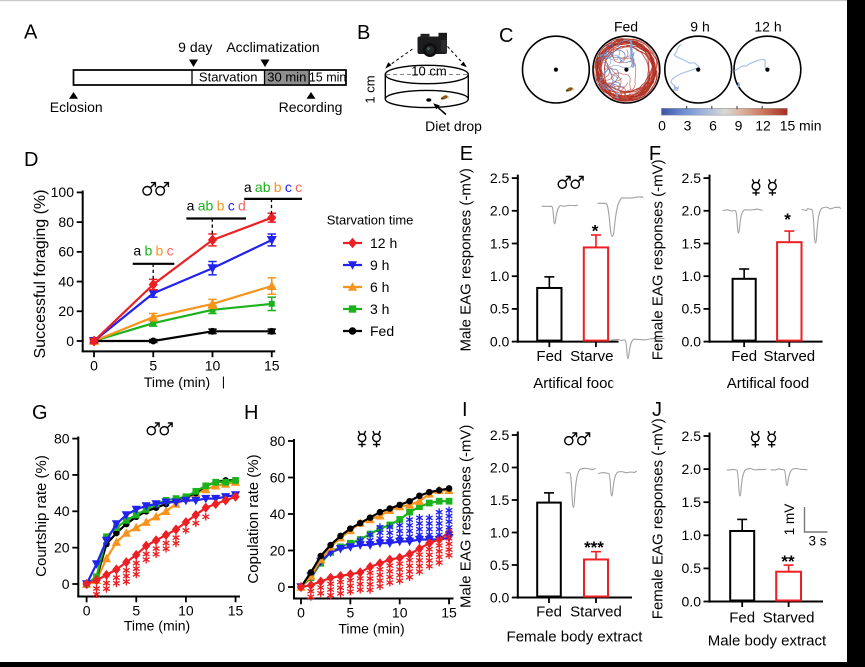 The width and height of the screenshot is (865, 667). I want to click on svg-text: I, so click(465, 410).